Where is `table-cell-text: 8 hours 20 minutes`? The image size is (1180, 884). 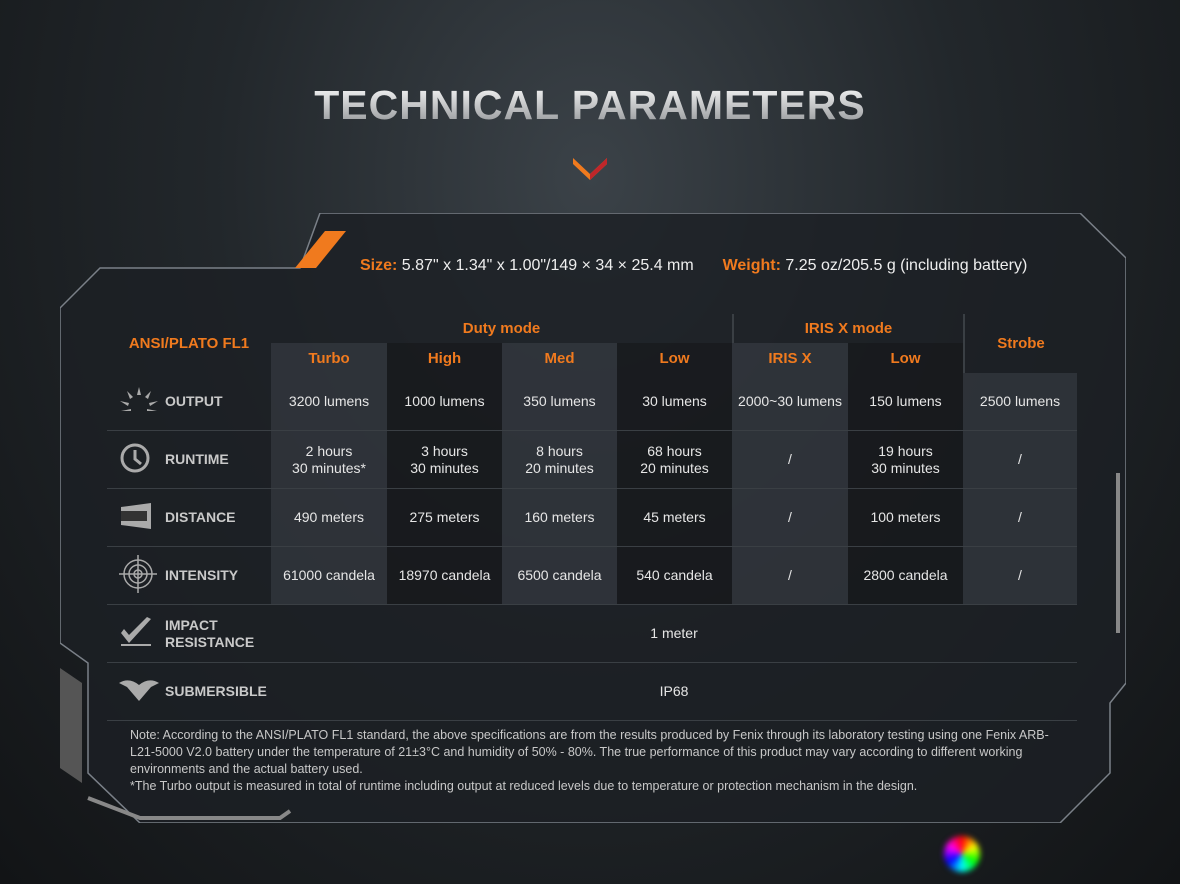
table-cell-text: 8 hours 20 minutes is located at coordinates (559, 459).